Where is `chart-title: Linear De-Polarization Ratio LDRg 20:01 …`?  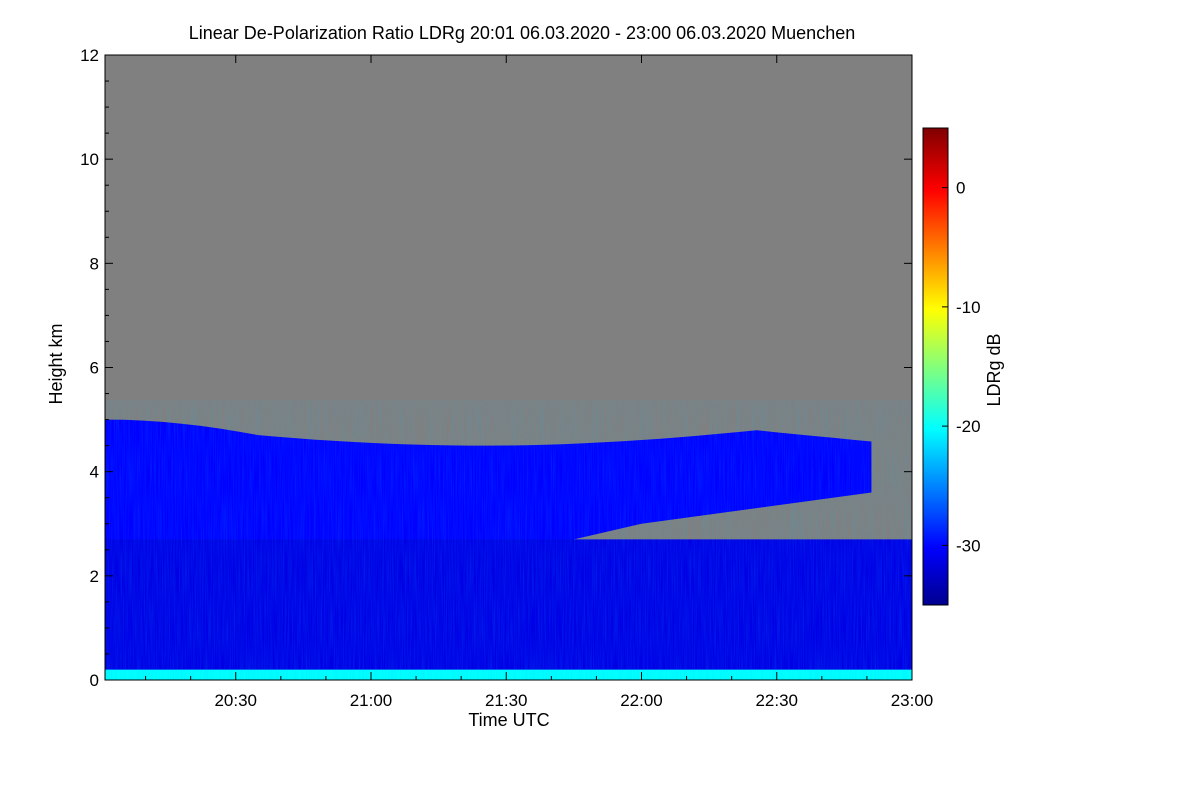 chart-title: Linear De-Polarization Ratio LDRg 20:01 … is located at coordinates (522, 33).